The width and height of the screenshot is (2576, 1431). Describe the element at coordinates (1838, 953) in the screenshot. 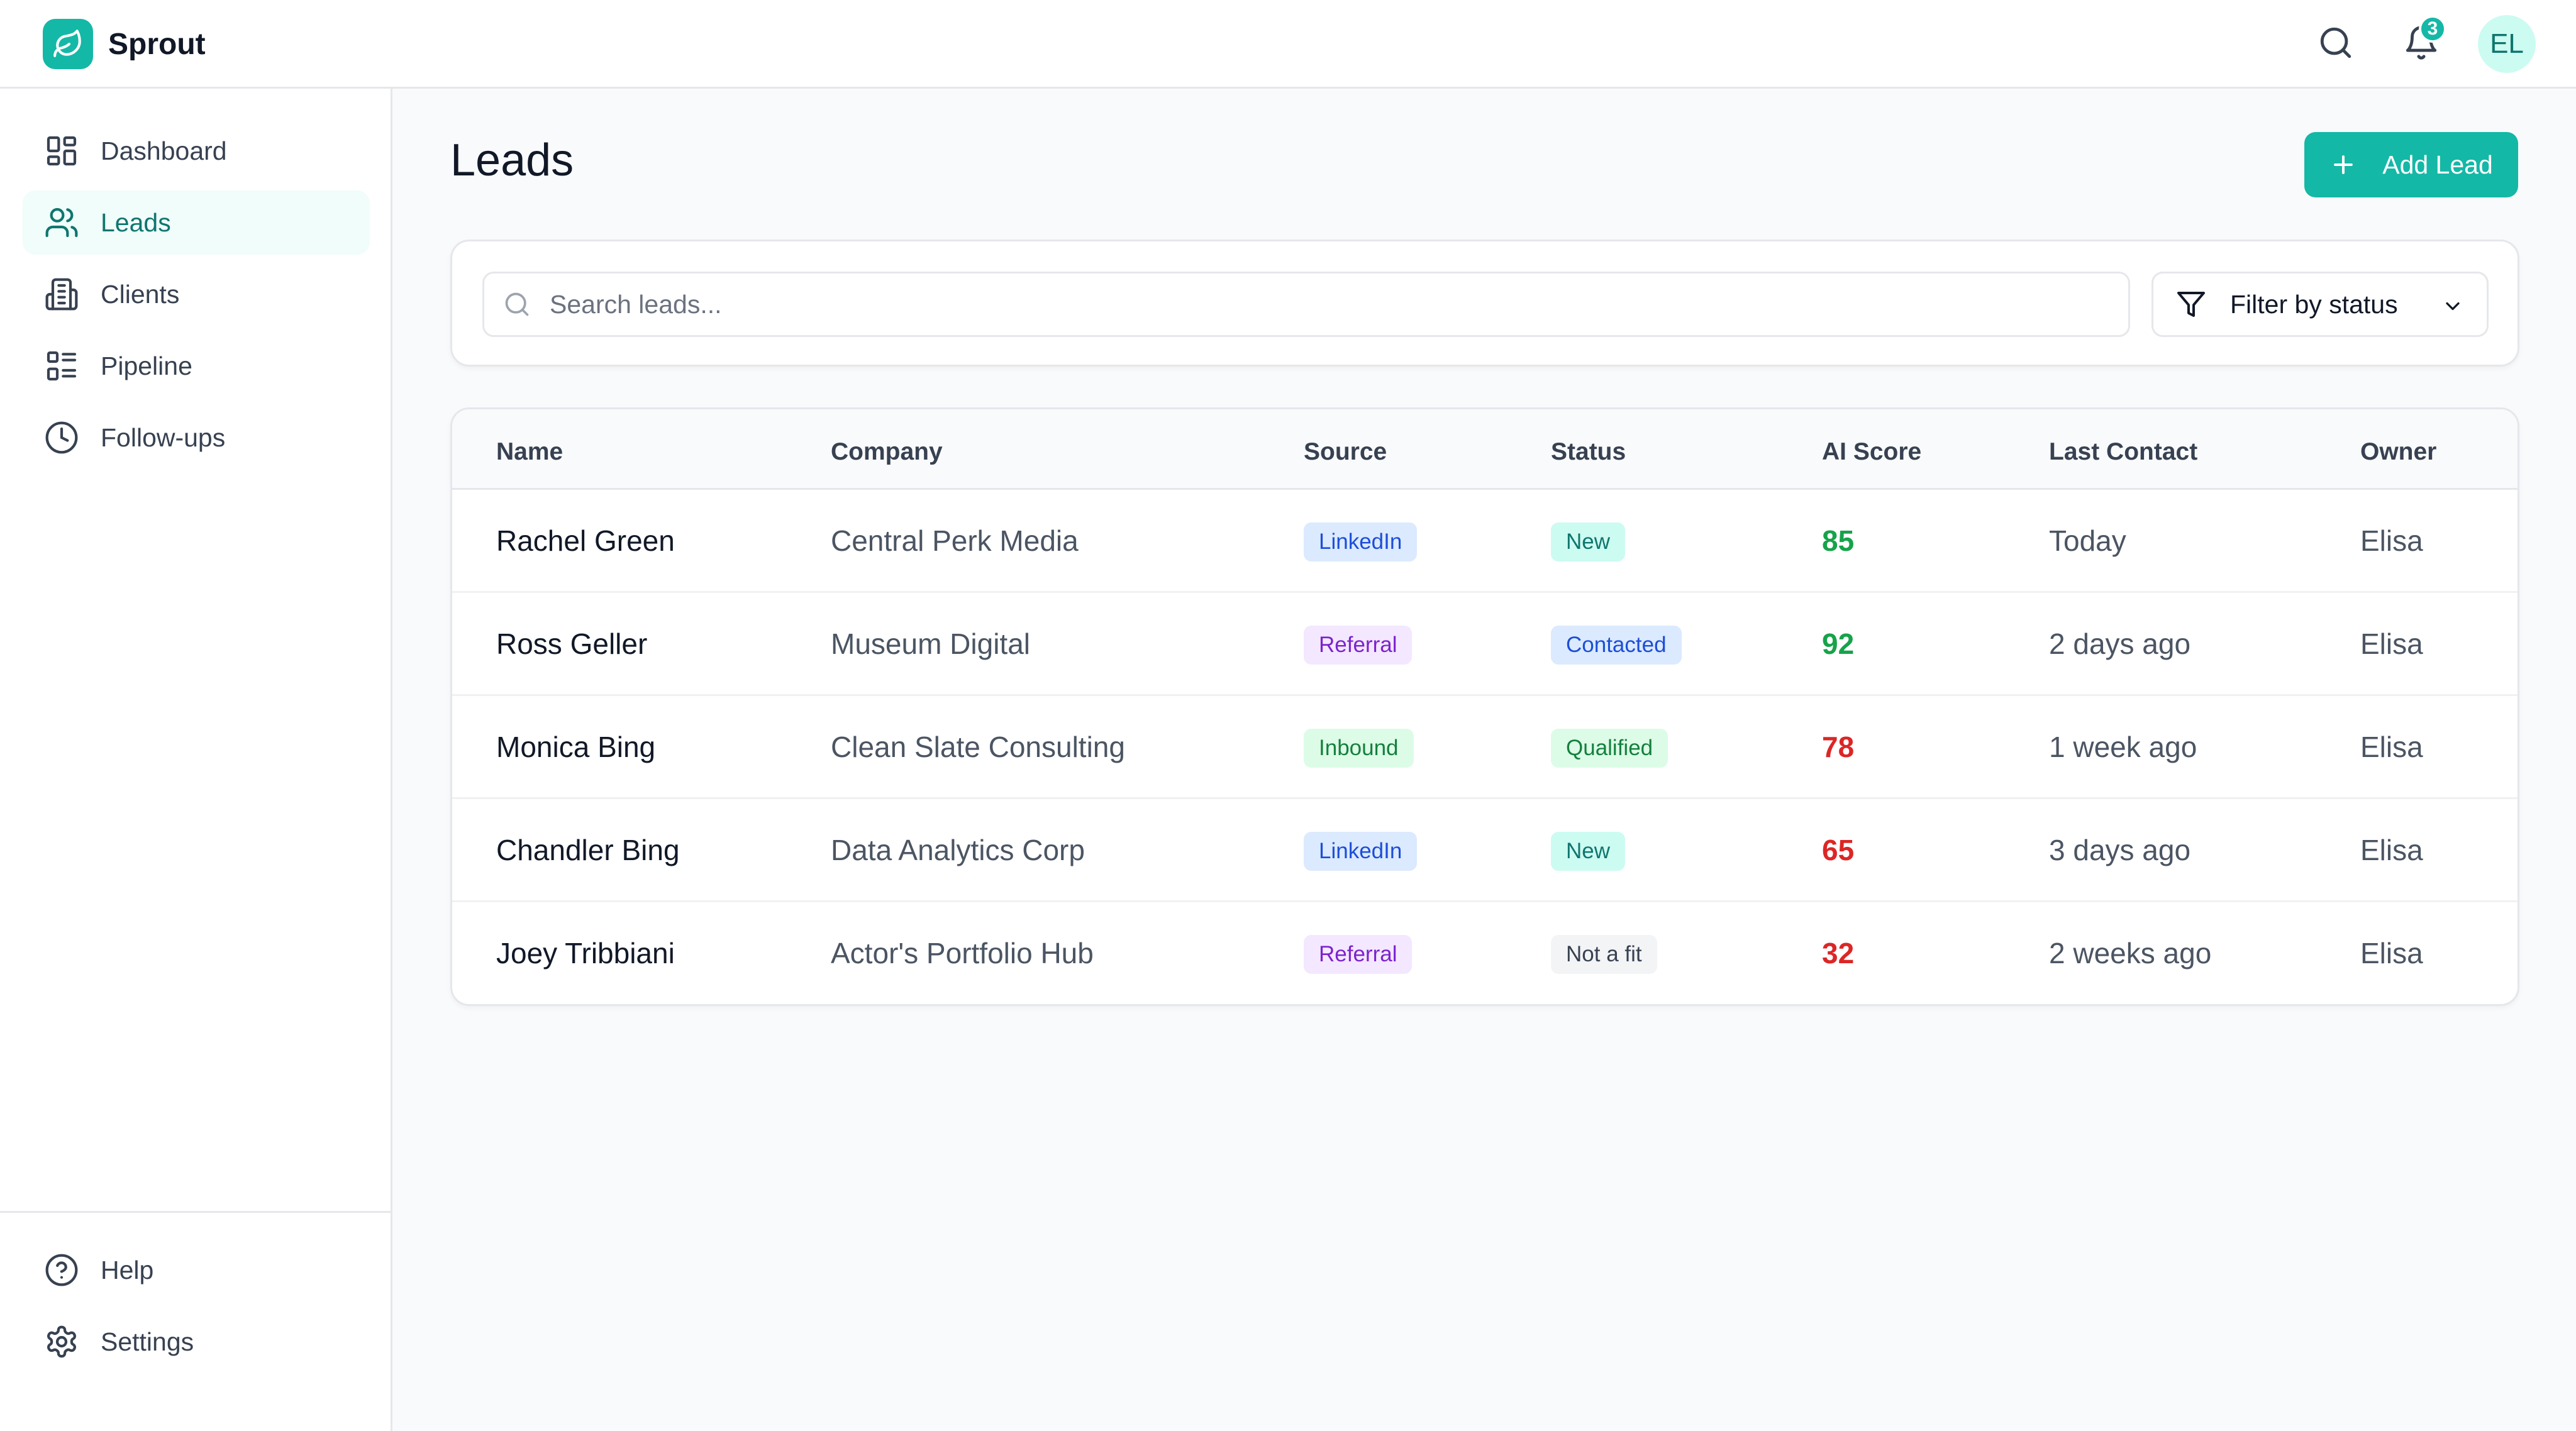

I see `ai-score: 32` at that location.